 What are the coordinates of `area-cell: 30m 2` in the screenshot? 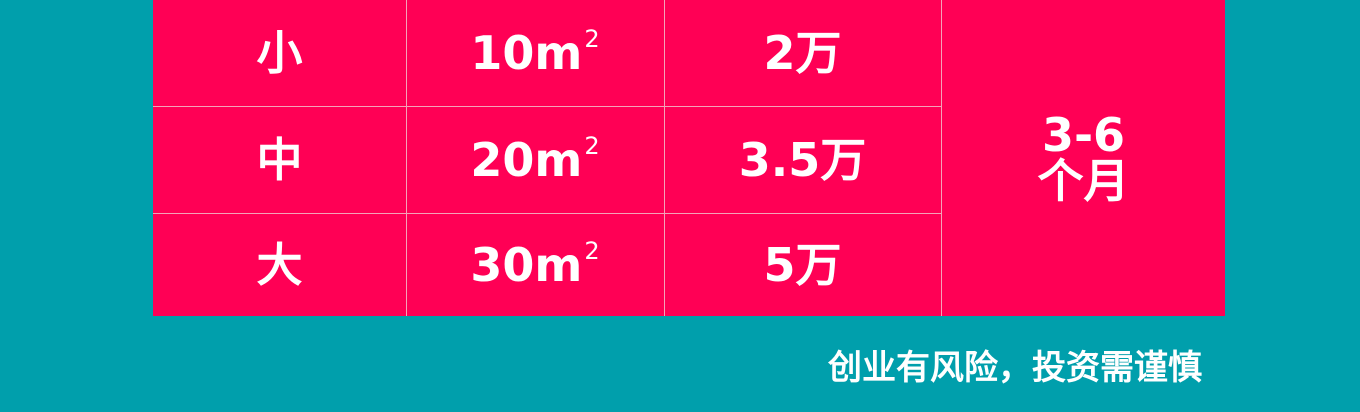 It's located at (535, 265).